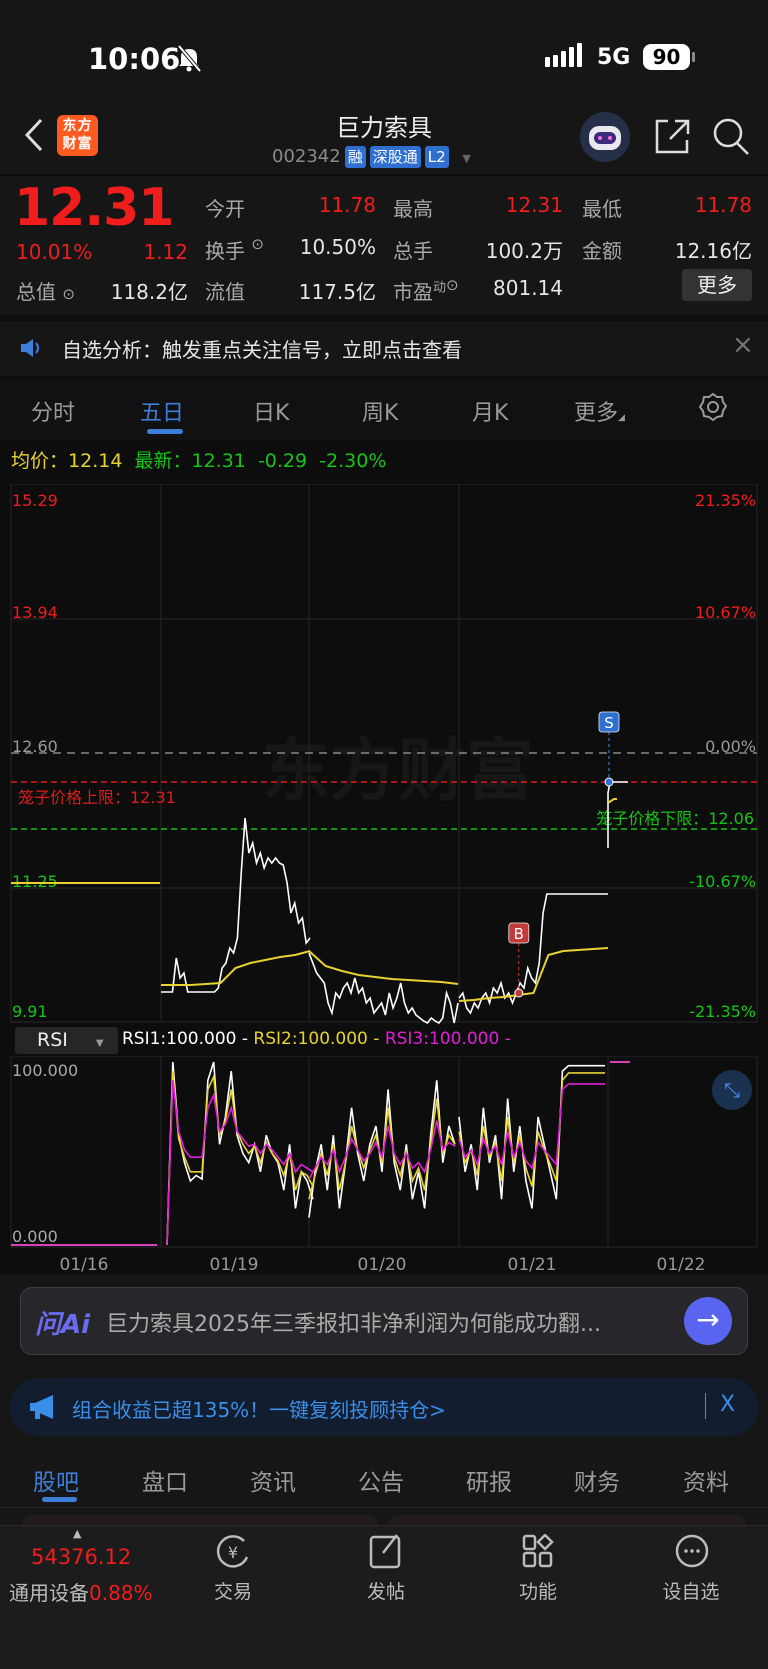 This screenshot has height=1669, width=768. I want to click on tab-pankou: 盘口, so click(165, 1483).